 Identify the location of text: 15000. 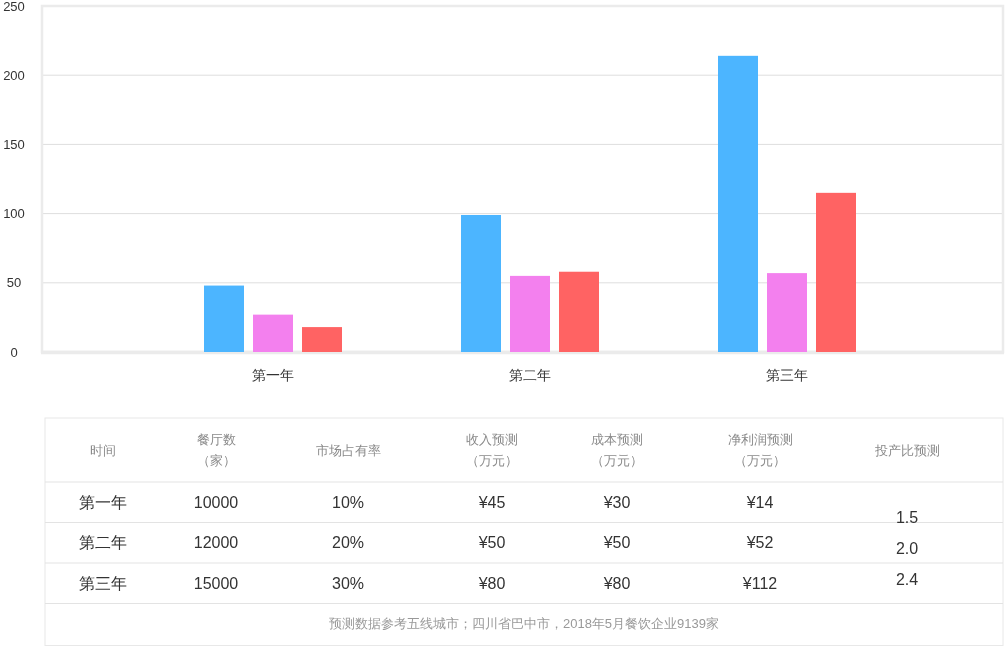
(216, 583).